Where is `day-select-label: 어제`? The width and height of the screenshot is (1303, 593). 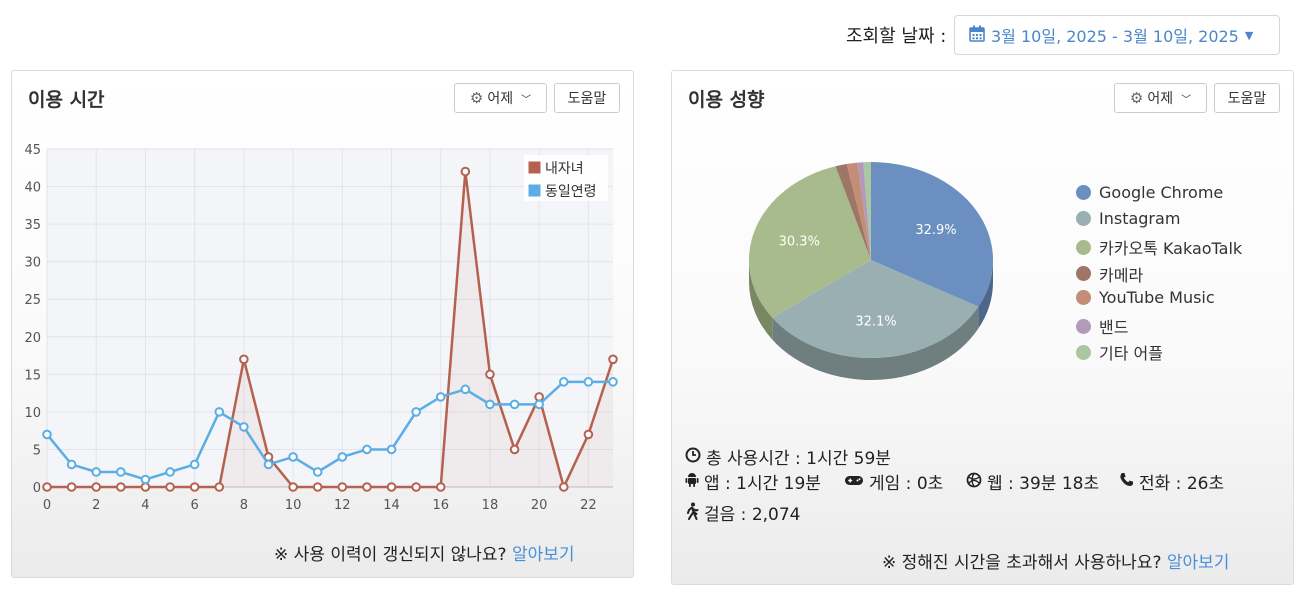 day-select-label: 어제 is located at coordinates (500, 99).